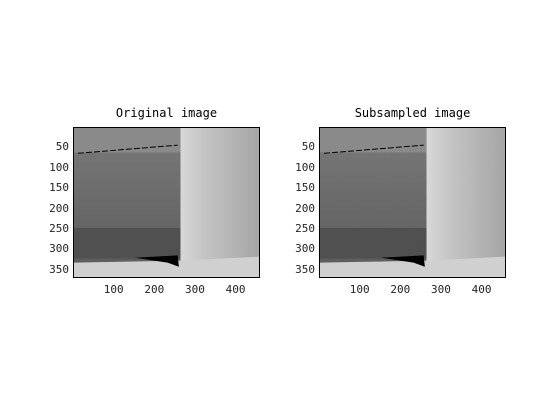 The image size is (560, 420). What do you see at coordinates (412, 113) in the screenshot?
I see `subsampled-image-title: Subsampled image` at bounding box center [412, 113].